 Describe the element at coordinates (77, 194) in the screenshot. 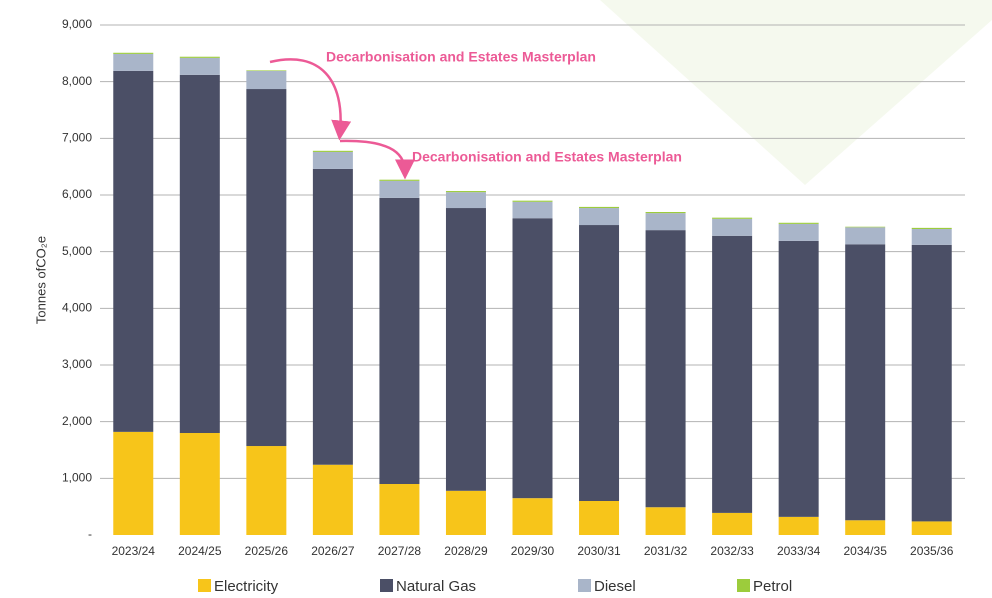

I see `y-tick-label: 6,000` at that location.